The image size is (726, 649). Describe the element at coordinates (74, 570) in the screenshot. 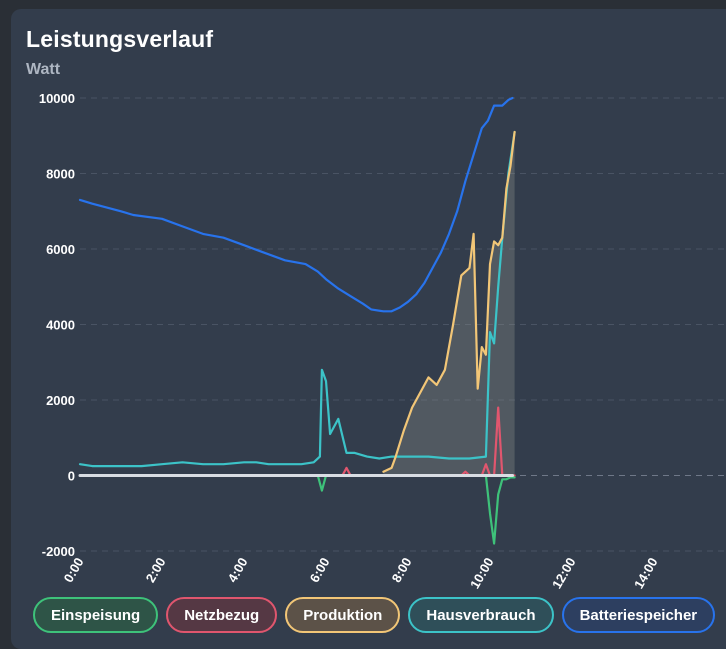

I see `x-tick-label: 0:00` at that location.